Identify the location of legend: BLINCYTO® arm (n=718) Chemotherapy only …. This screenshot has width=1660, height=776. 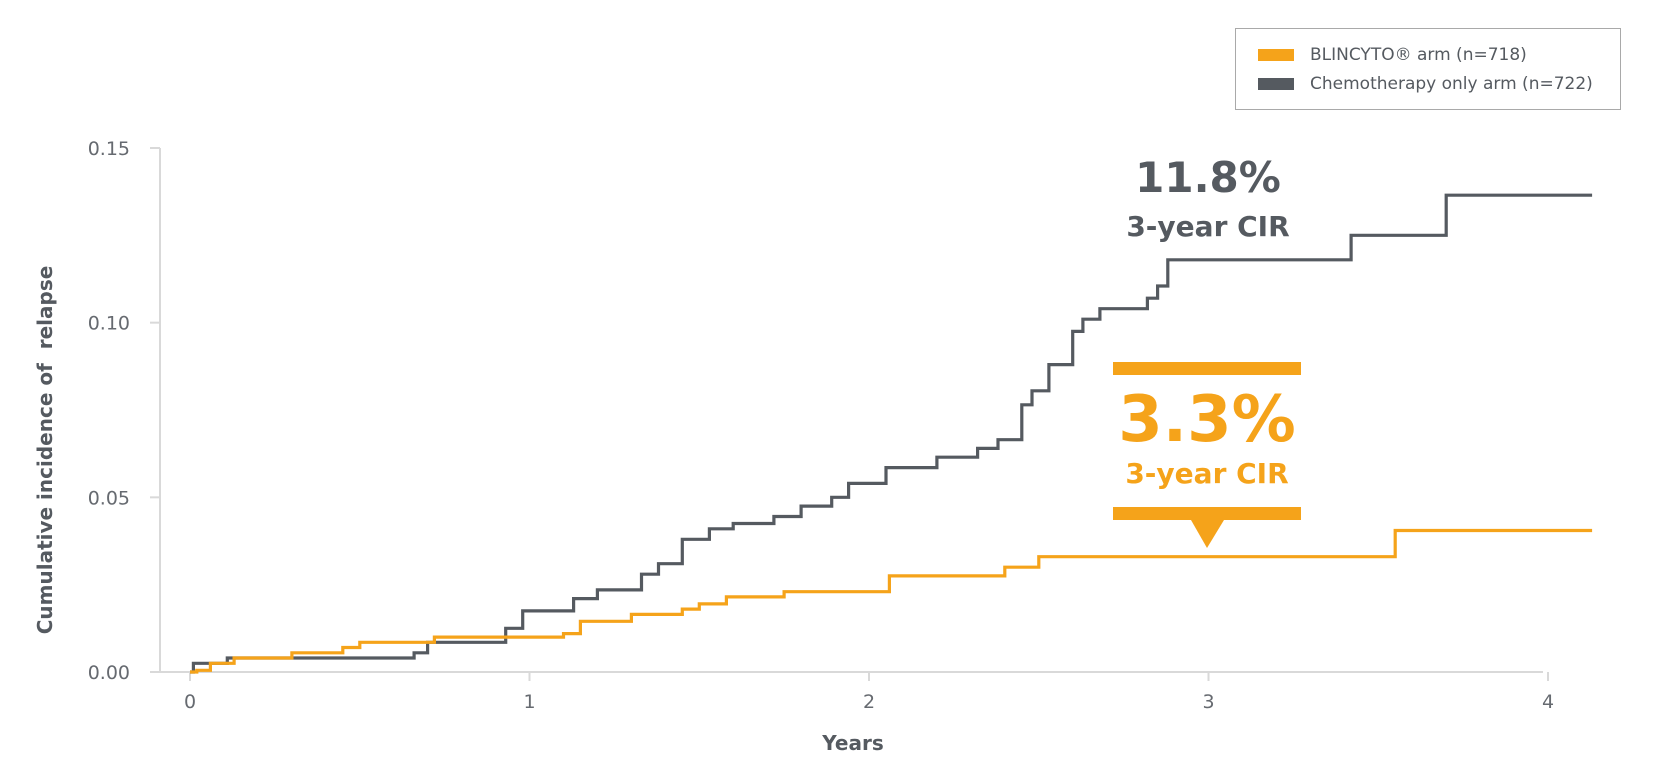
(1428, 69).